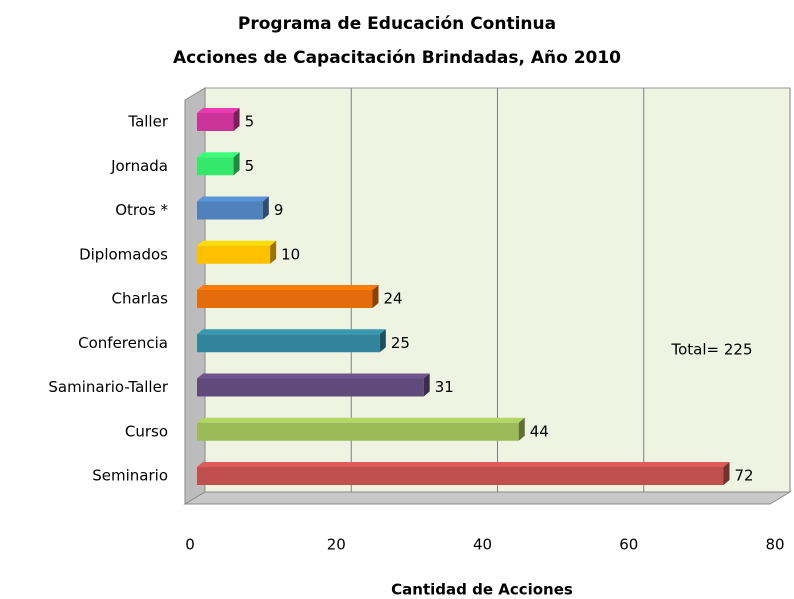  Describe the element at coordinates (108, 387) in the screenshot. I see `y-tick-label: Saminario-Taller` at that location.